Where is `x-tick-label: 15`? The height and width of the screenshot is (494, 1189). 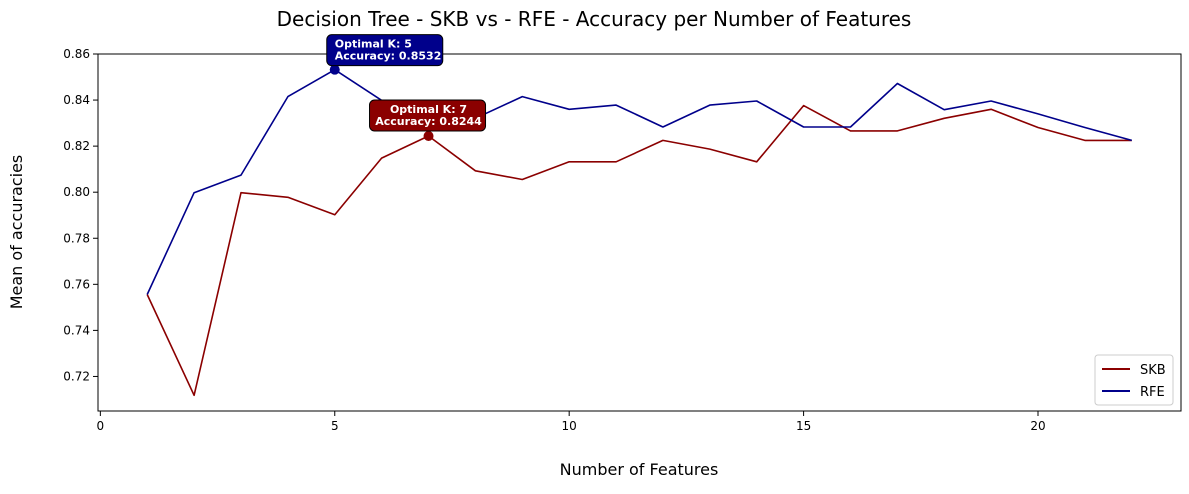
x-tick-label: 15 is located at coordinates (803, 426).